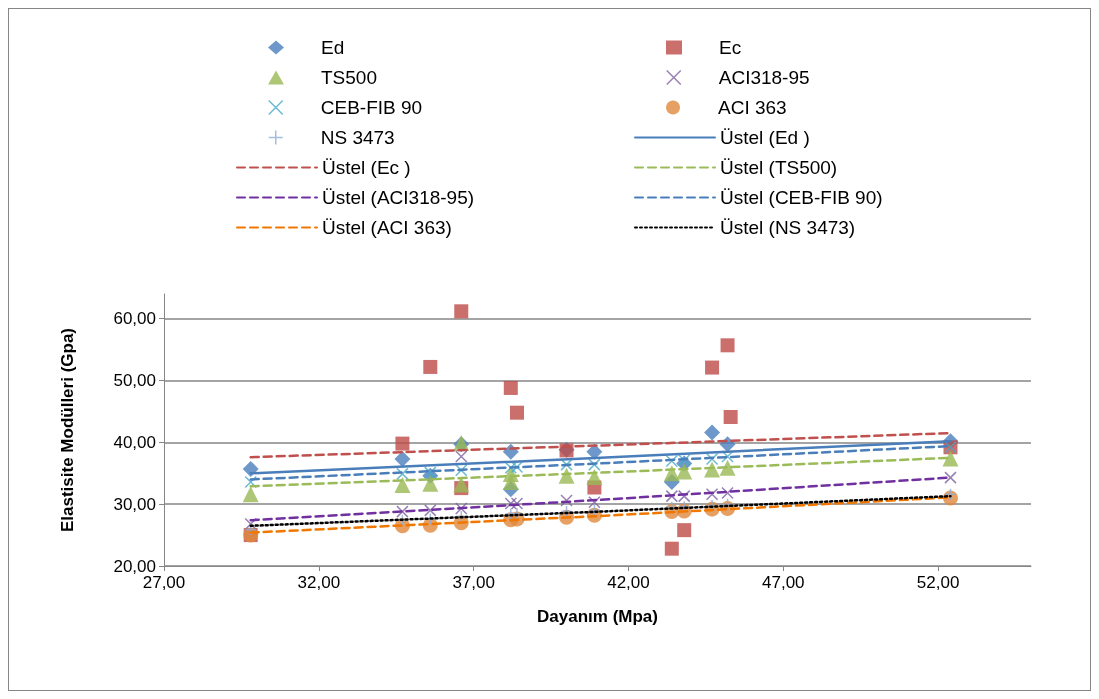  I want to click on legend-label: TS500, so click(349, 77).